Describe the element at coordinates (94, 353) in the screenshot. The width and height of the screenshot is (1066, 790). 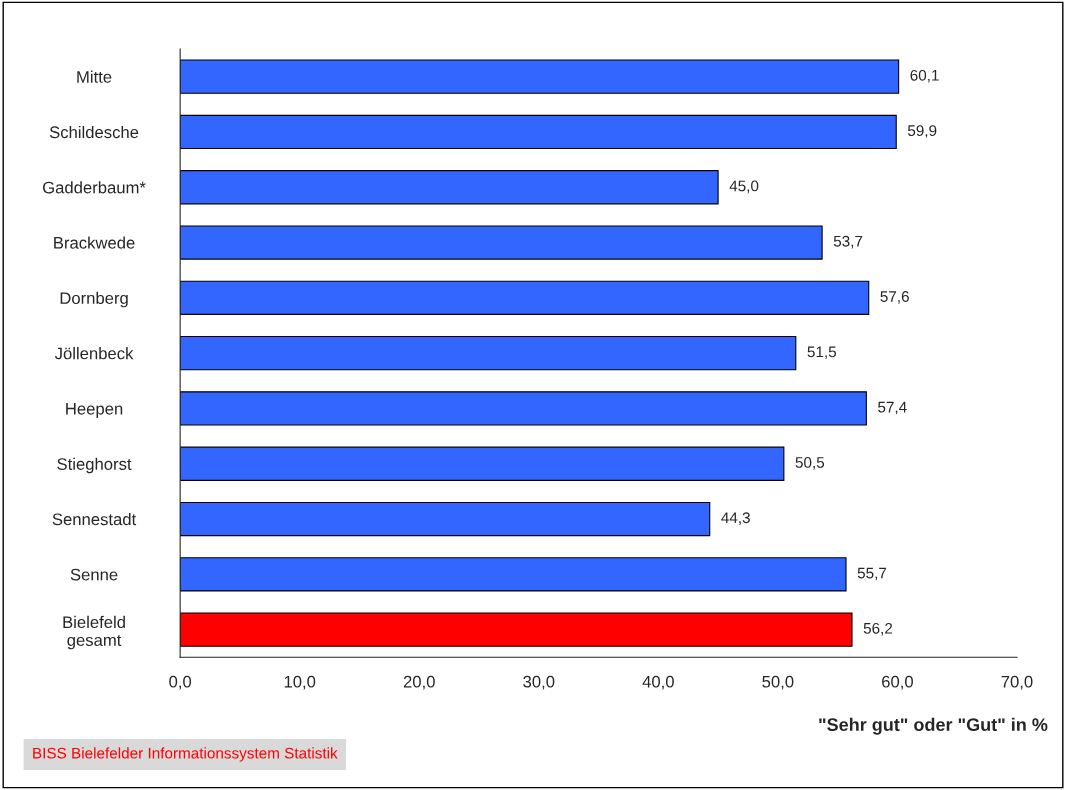
I see `y-tick-label: Jöllenbeck` at that location.